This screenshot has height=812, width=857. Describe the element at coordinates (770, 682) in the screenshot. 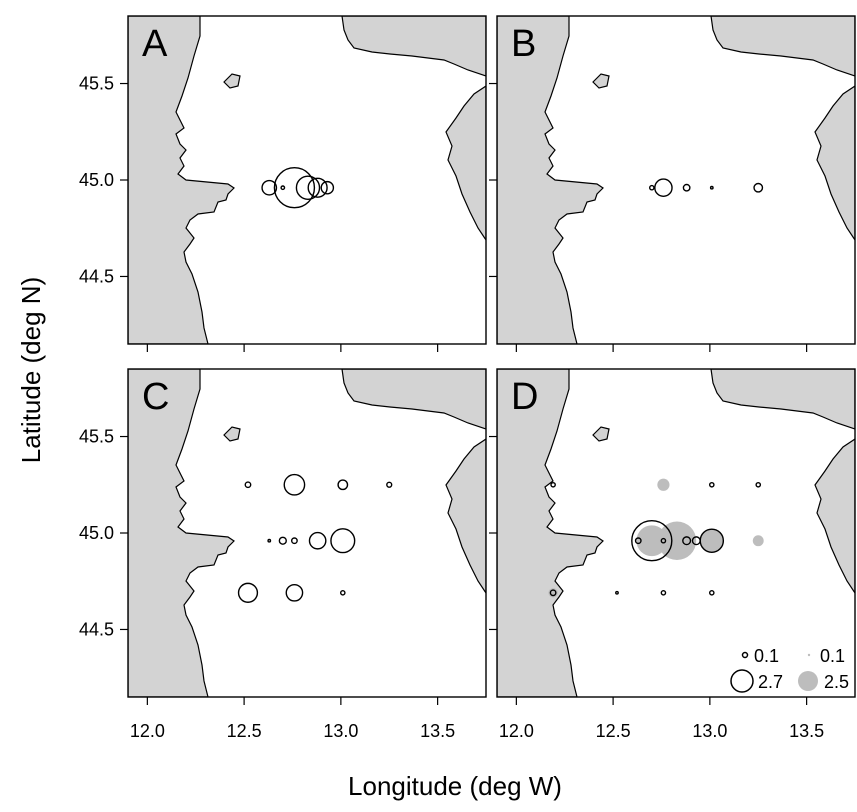

I see `legend-label: 2.7` at that location.